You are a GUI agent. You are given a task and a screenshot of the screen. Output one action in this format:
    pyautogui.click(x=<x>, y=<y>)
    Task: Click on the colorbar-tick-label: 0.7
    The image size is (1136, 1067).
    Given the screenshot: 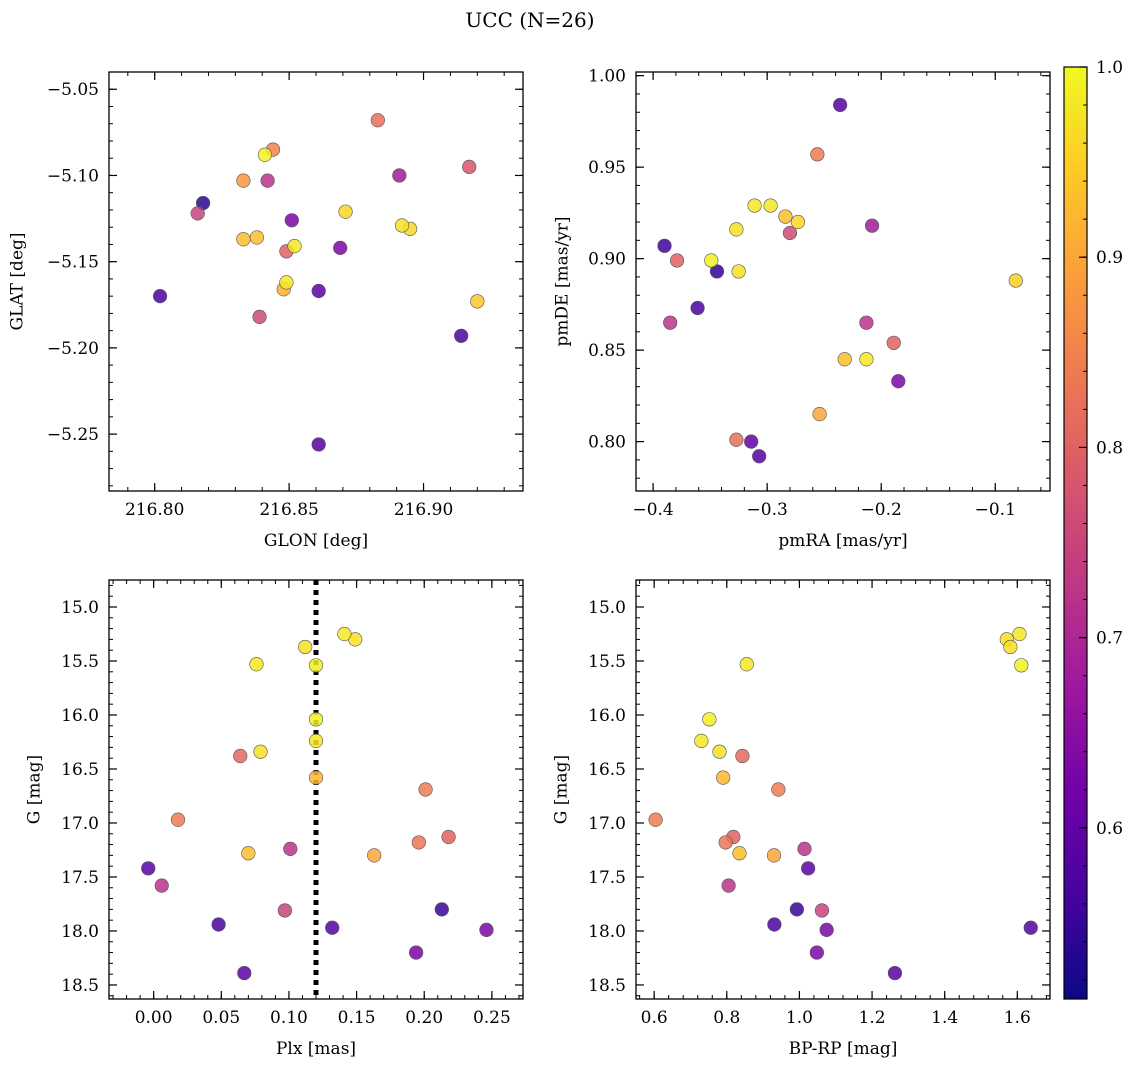 What is the action you would take?
    pyautogui.click(x=1109, y=639)
    